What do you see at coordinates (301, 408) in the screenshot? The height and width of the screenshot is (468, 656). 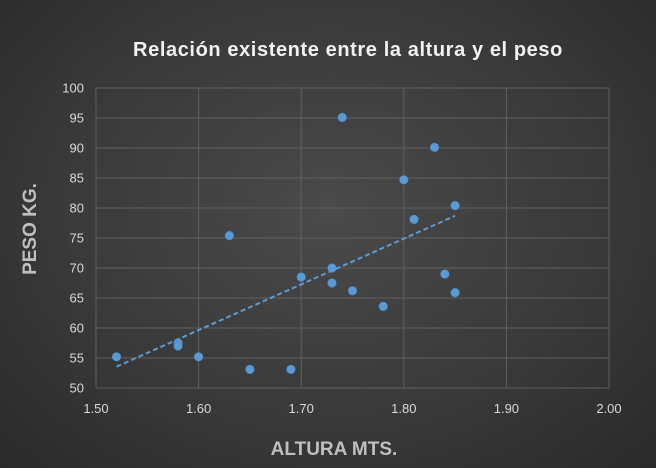 I see `x-tick-label: 1.70` at bounding box center [301, 408].